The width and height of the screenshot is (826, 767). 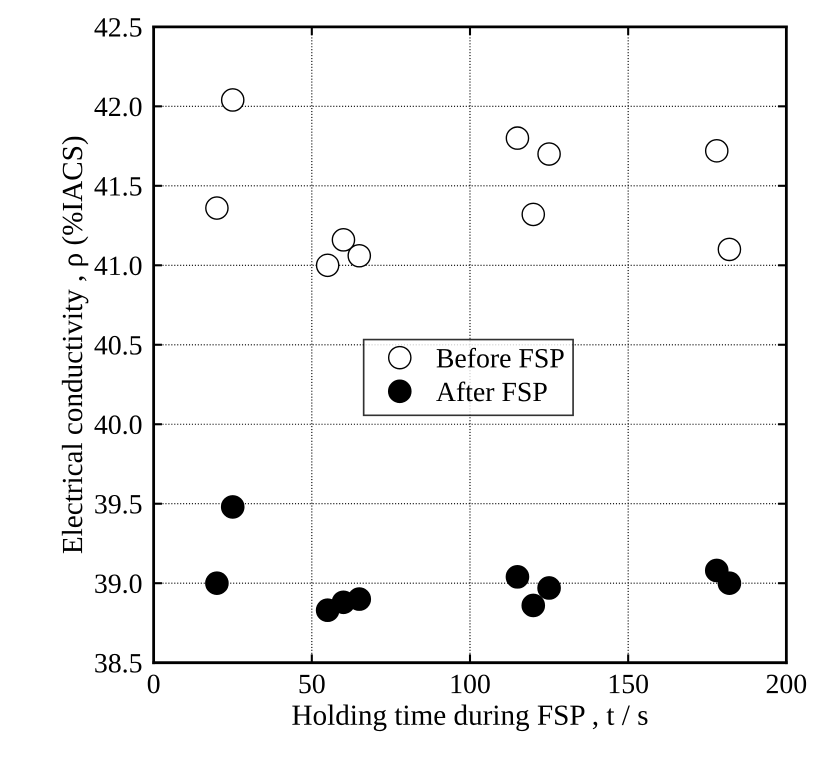 I want to click on x-tick-label: 200, so click(x=786, y=684).